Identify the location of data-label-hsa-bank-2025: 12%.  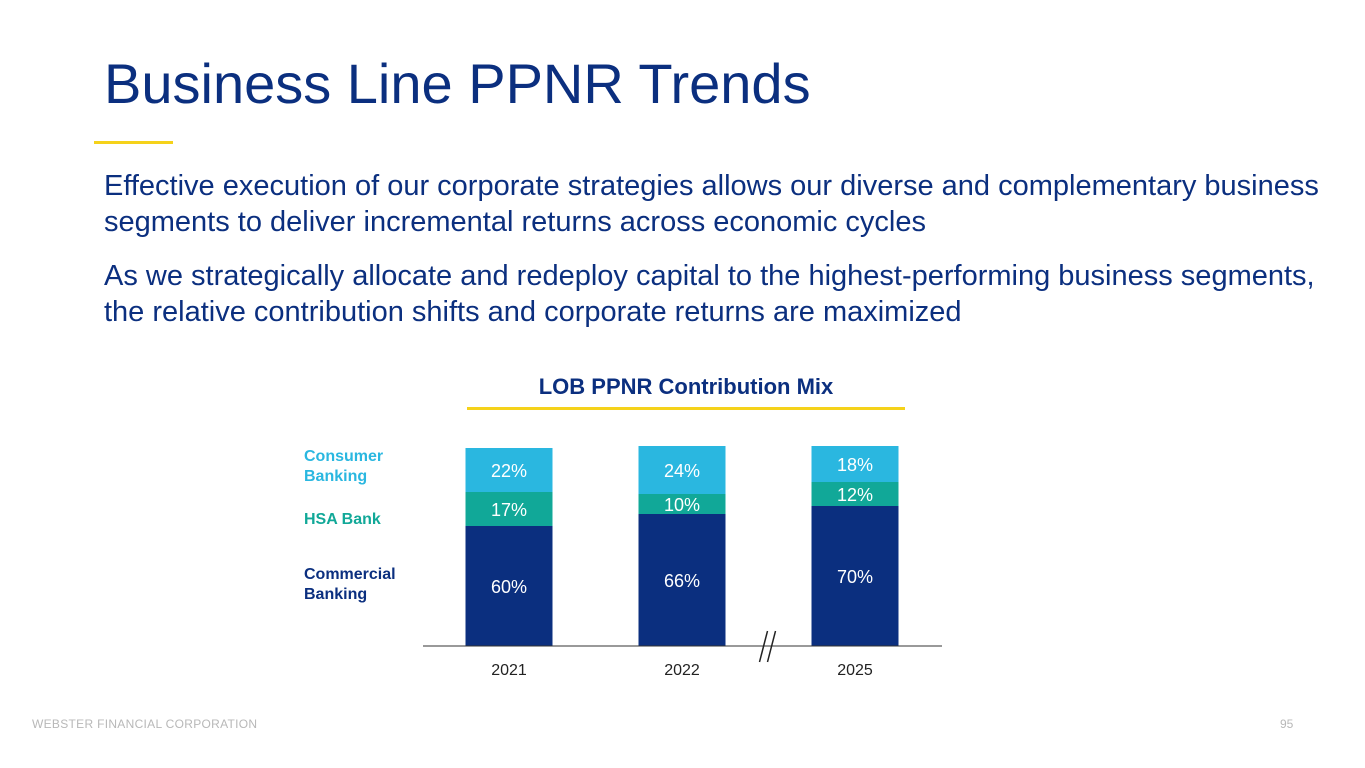
(855, 495).